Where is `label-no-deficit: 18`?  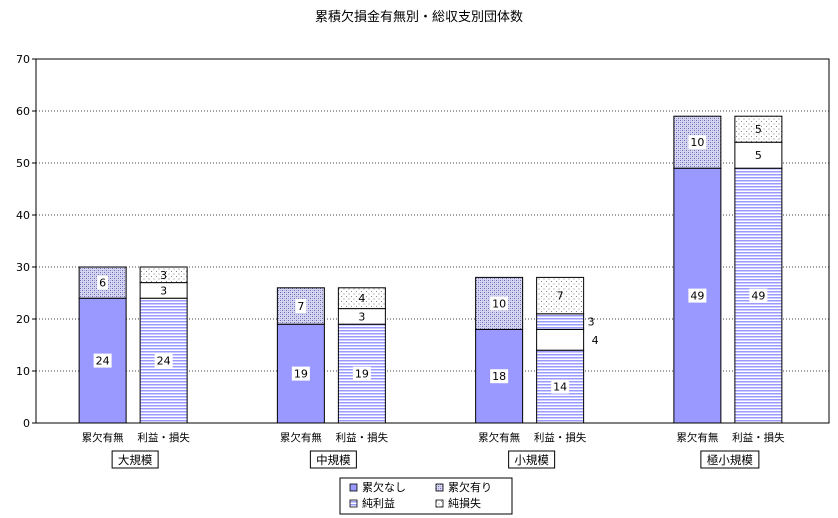 label-no-deficit: 18 is located at coordinates (499, 376).